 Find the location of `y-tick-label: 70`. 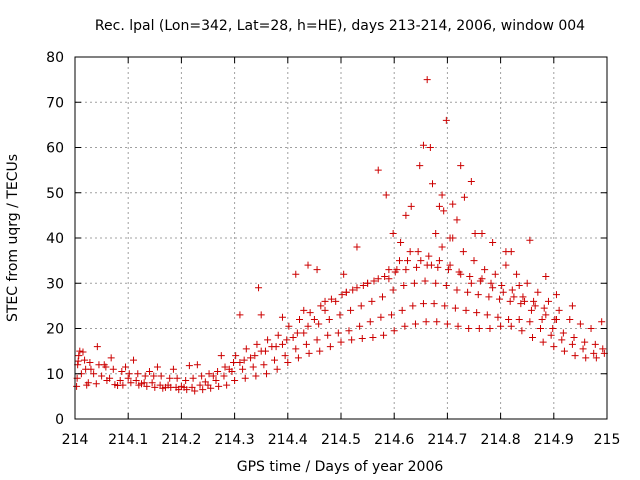

y-tick-label: 70 is located at coordinates (55, 103).